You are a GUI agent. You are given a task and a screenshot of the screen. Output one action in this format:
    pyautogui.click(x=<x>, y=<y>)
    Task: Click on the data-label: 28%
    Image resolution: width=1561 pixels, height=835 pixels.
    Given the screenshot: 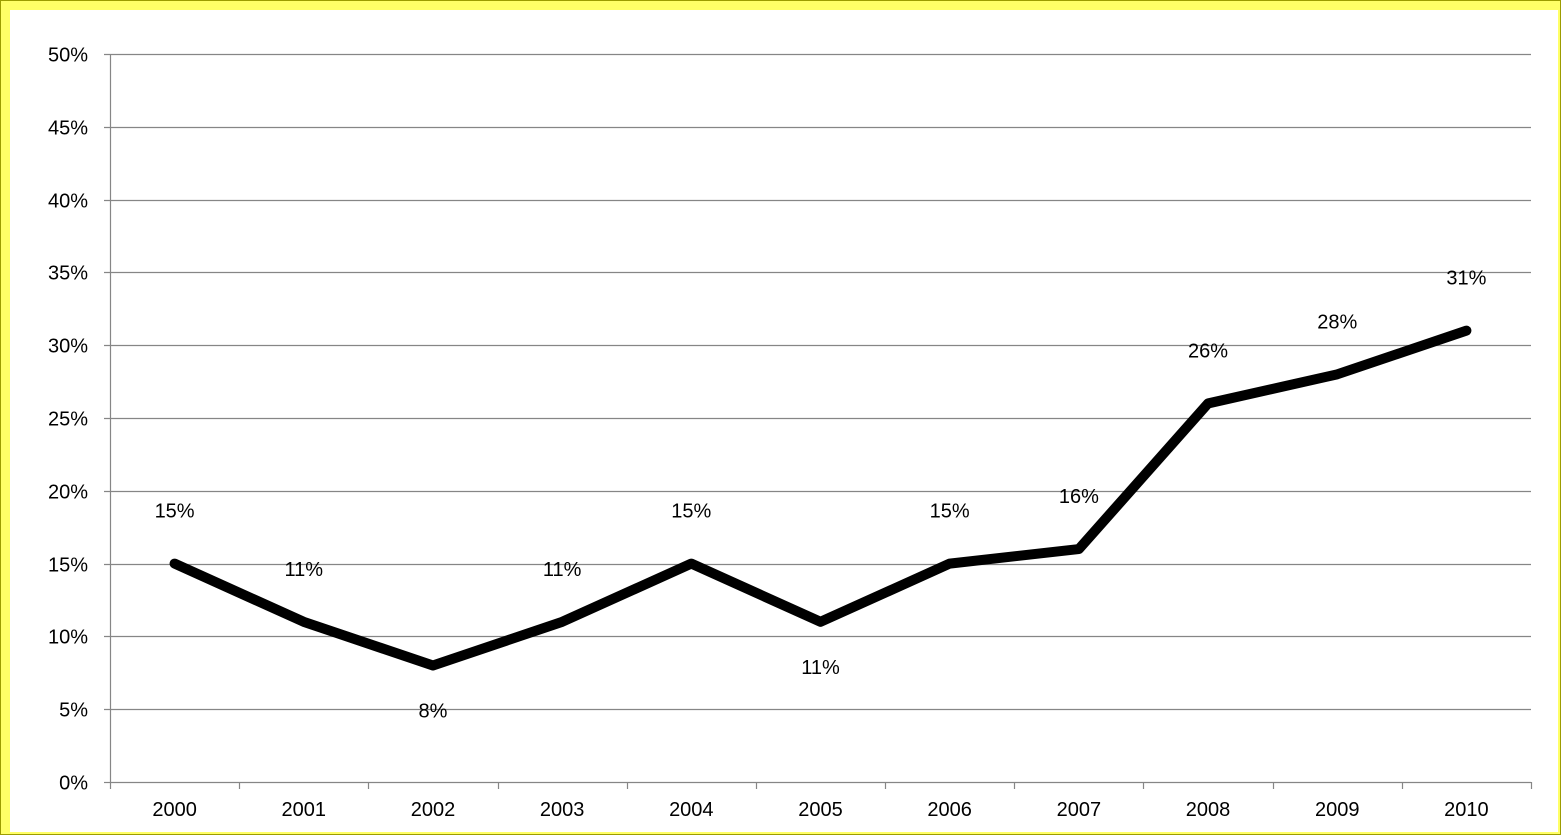 What is the action you would take?
    pyautogui.click(x=1337, y=322)
    